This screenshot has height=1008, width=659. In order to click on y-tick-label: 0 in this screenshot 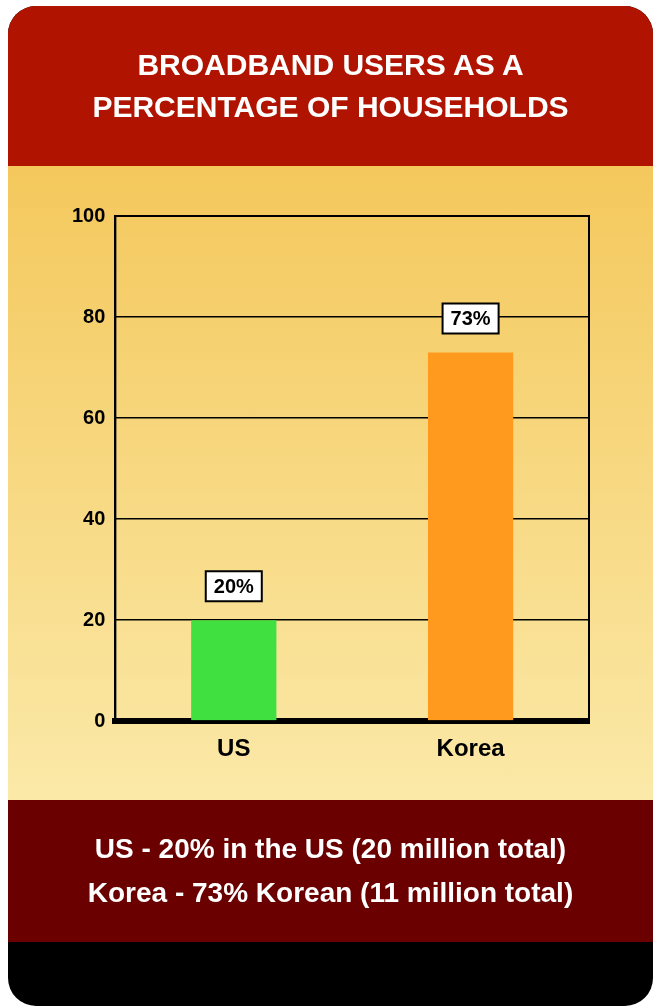, I will do `click(100, 719)`.